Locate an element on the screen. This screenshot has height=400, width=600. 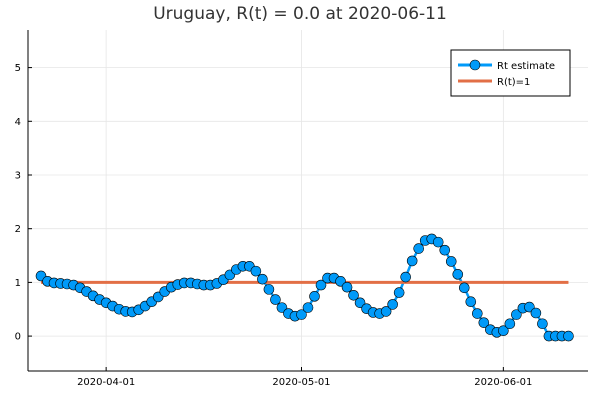
x-tick-label: 2020-06-01 is located at coordinates (503, 382).